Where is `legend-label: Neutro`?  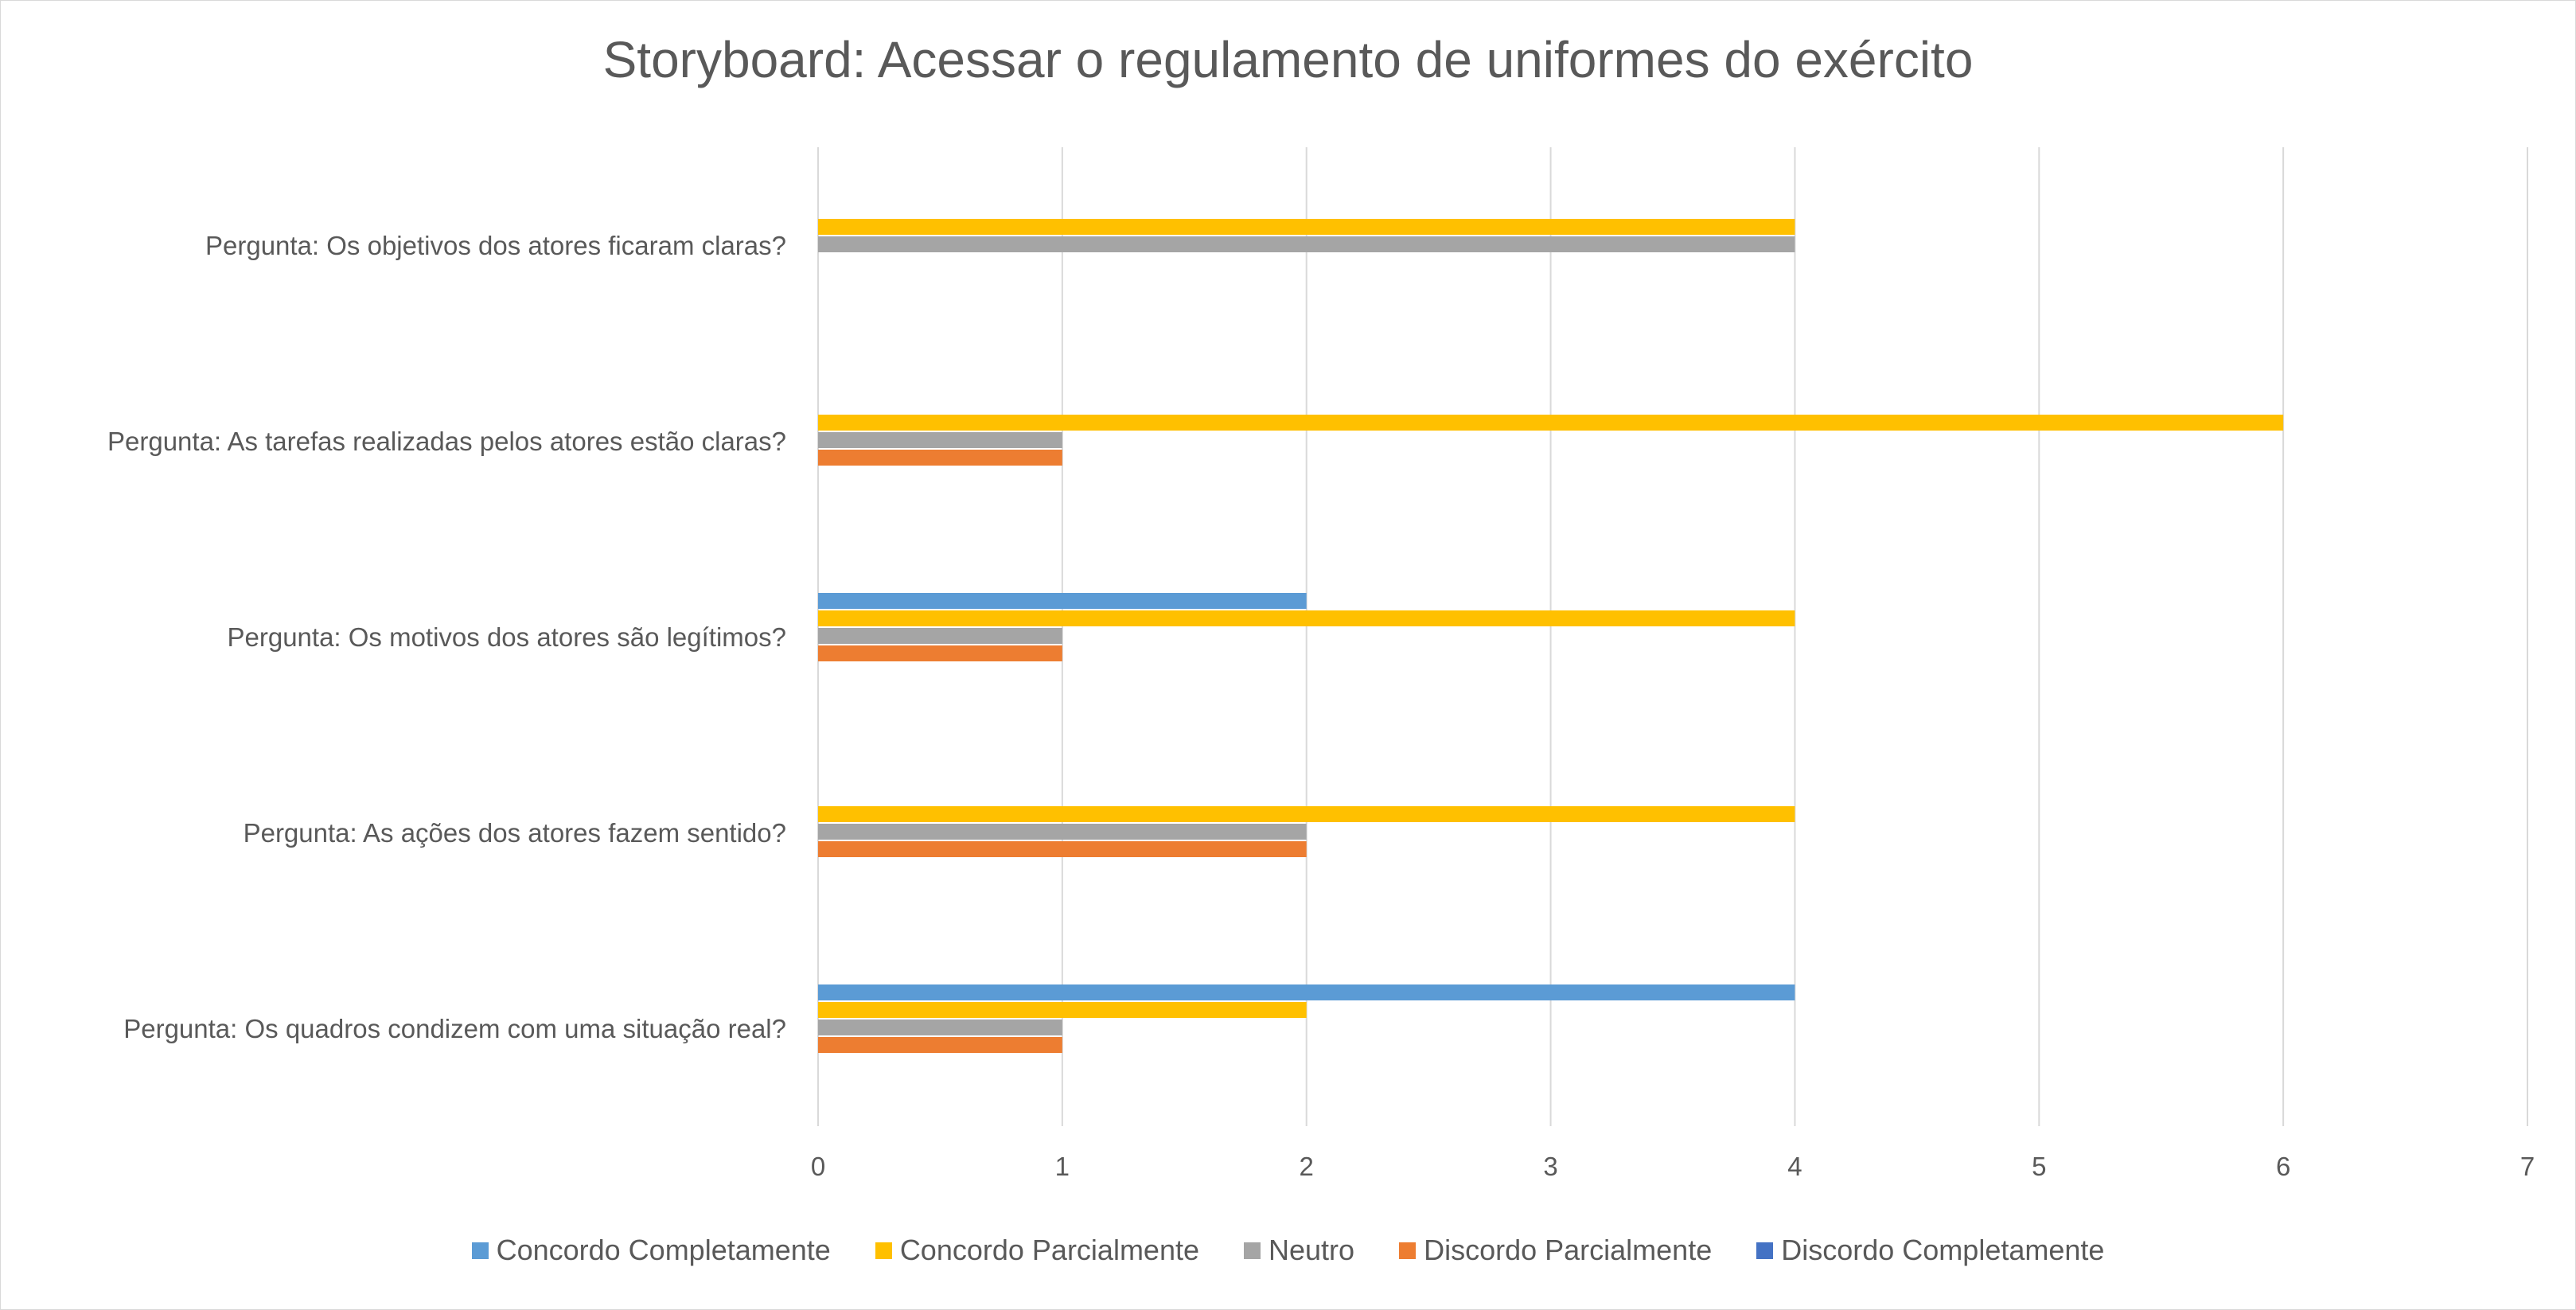 legend-label: Neutro is located at coordinates (1312, 1250).